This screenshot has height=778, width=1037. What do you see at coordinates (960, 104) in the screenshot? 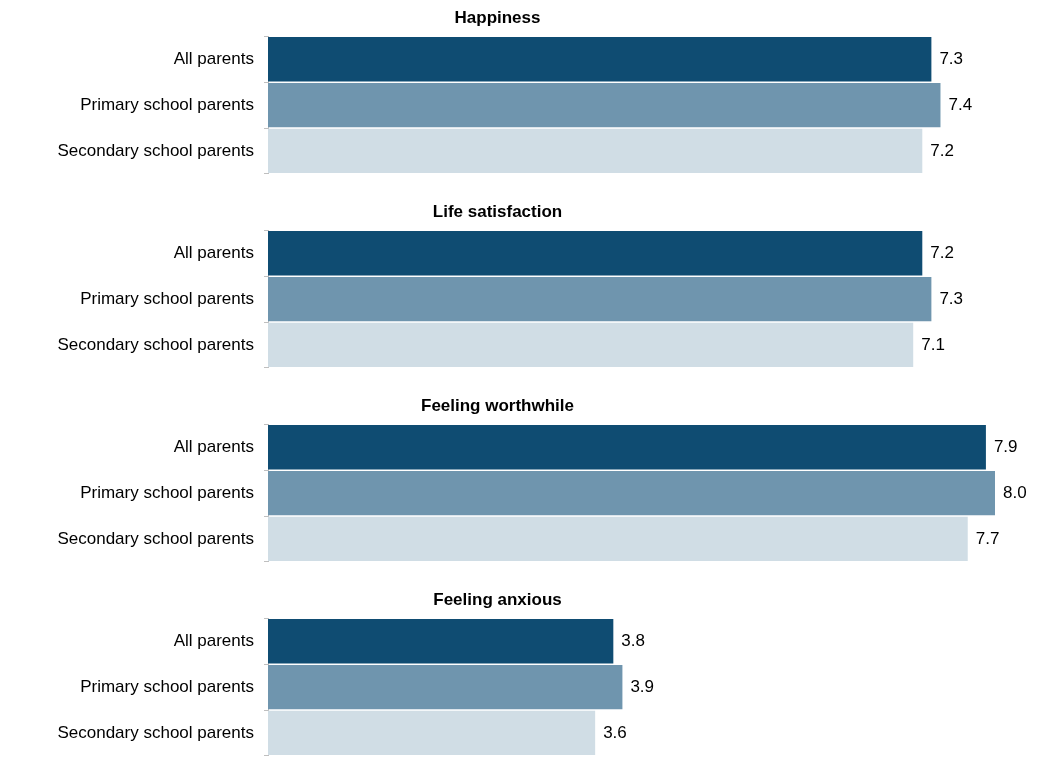
I see `data-label: 7.4` at bounding box center [960, 104].